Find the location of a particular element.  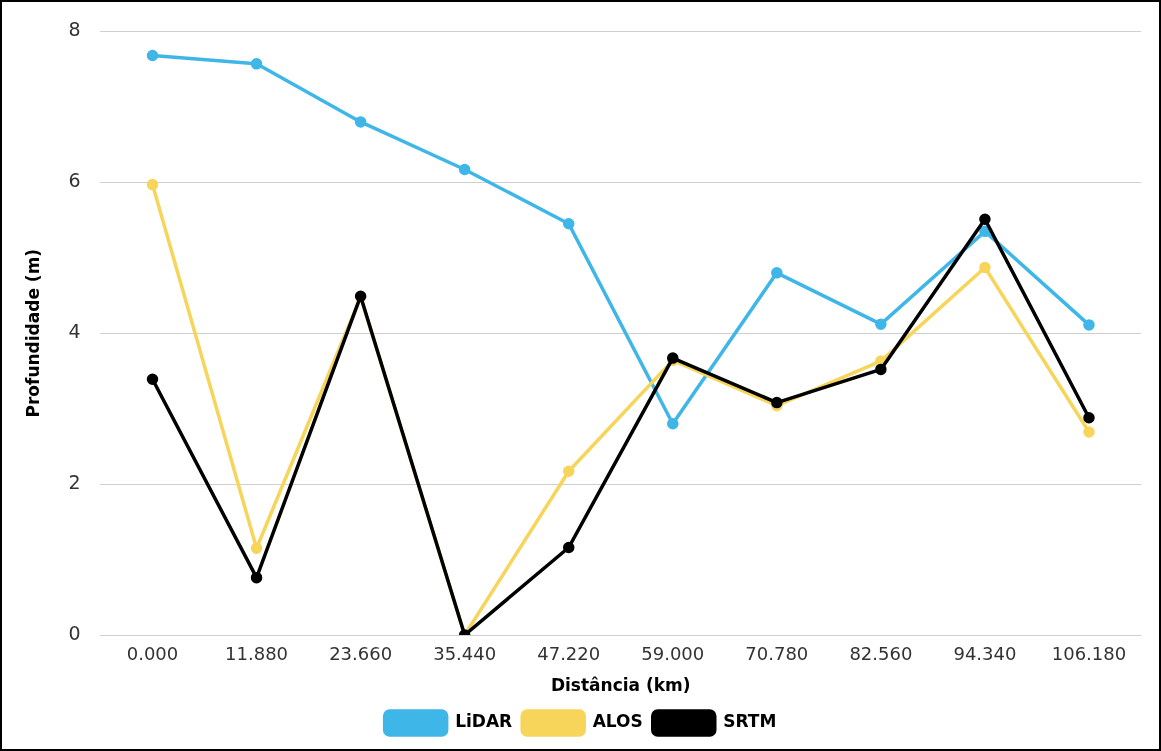

x-tick-label: 11.880 is located at coordinates (257, 654).